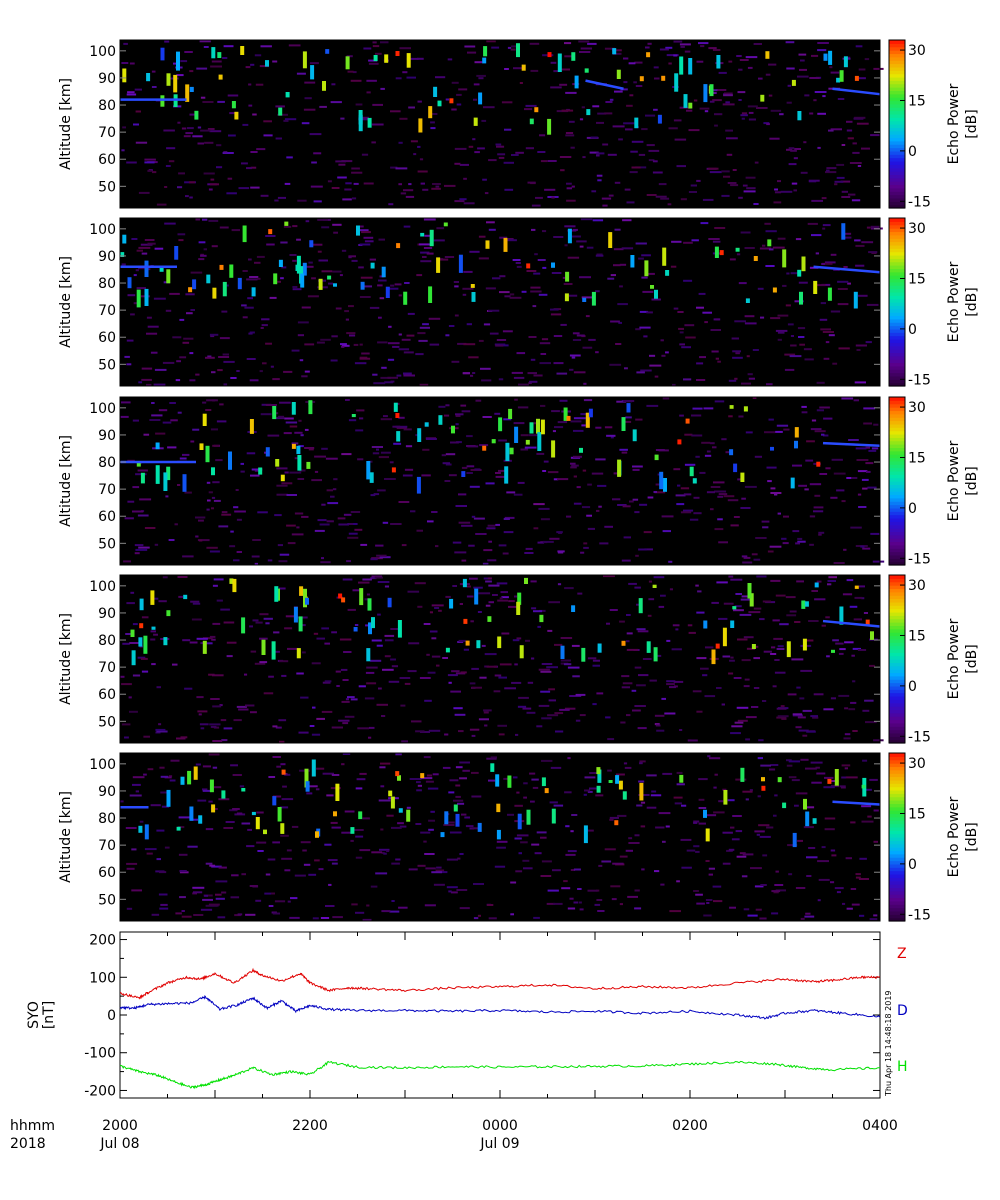 This screenshot has width=1000, height=1200. I want to click on x-tick-label: 0400, so click(880, 1126).